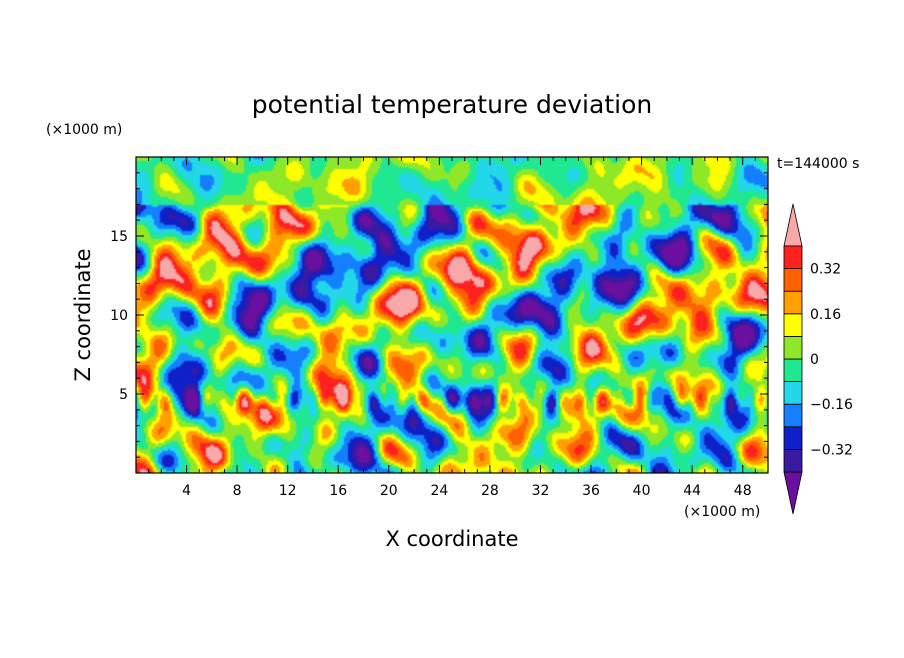 The width and height of the screenshot is (904, 658). Describe the element at coordinates (83, 314) in the screenshot. I see `y-axis-title: Z coordinate` at that location.